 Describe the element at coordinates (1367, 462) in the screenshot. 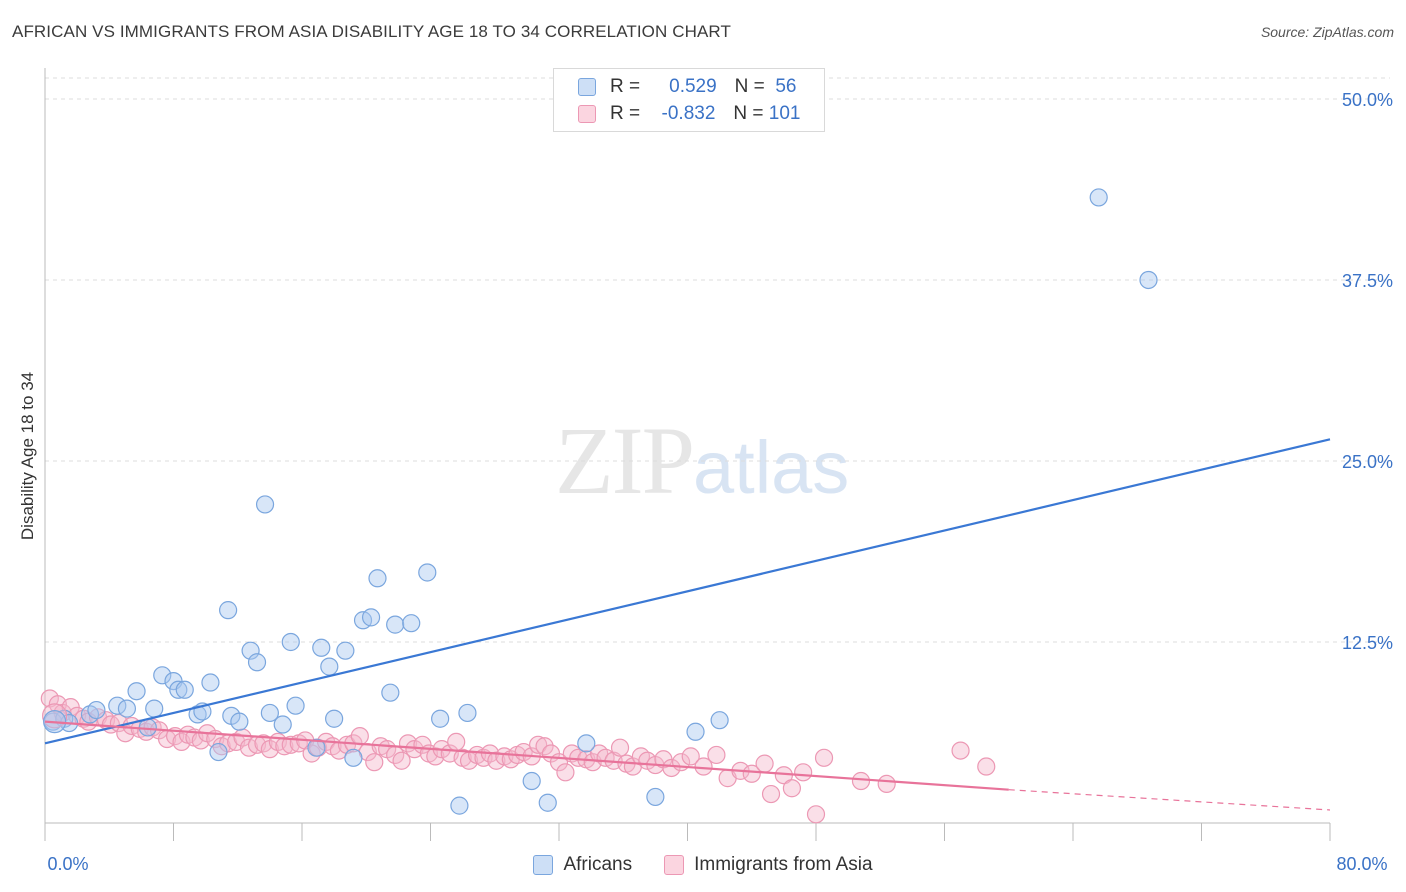

I see `y-tick-label: 25.0%` at that location.